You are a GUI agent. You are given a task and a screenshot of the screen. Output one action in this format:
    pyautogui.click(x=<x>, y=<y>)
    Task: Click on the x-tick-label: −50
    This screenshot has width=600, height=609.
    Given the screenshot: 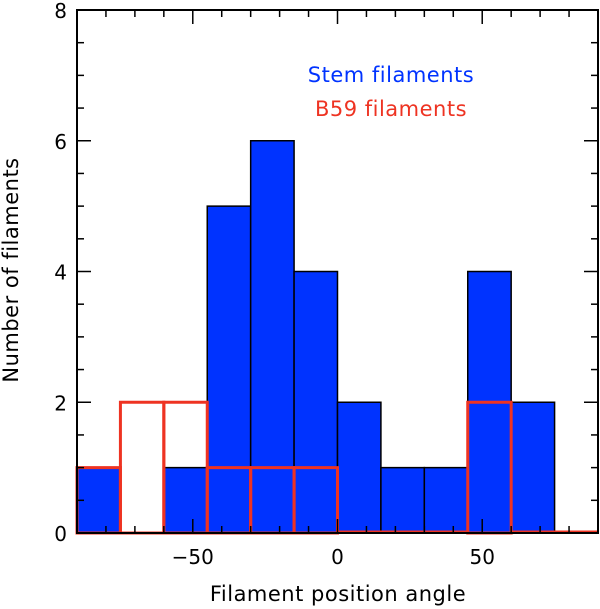 What is the action you would take?
    pyautogui.click(x=193, y=557)
    